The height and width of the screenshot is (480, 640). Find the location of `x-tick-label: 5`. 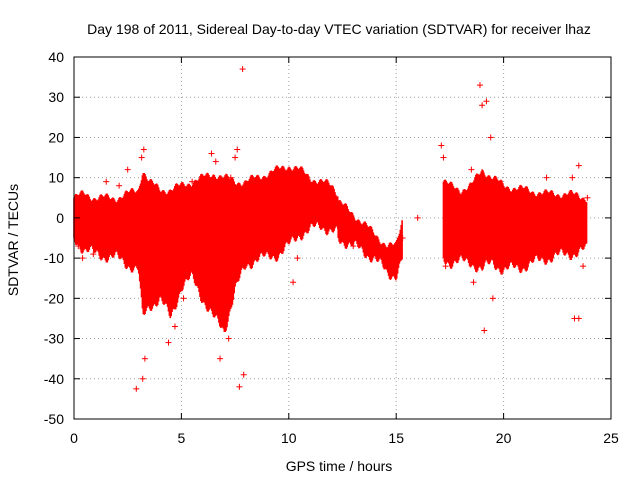

x-tick-label: 5 is located at coordinates (182, 438).